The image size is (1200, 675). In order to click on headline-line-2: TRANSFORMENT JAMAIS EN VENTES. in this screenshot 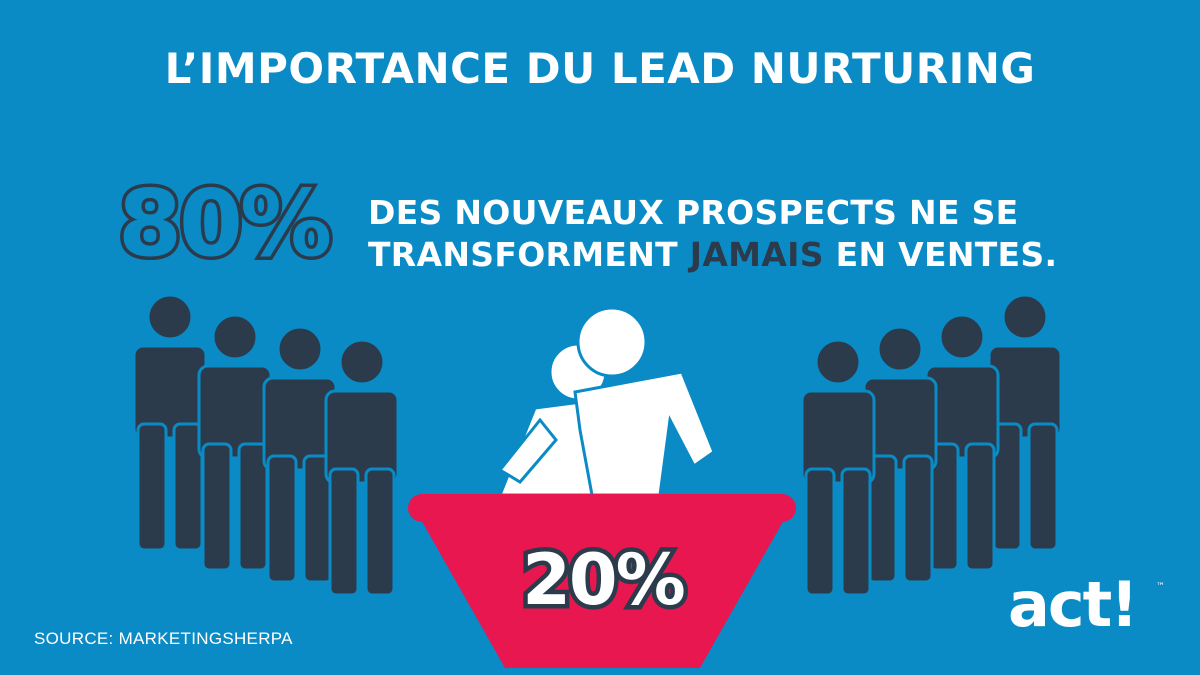, I will do `click(712, 255)`.